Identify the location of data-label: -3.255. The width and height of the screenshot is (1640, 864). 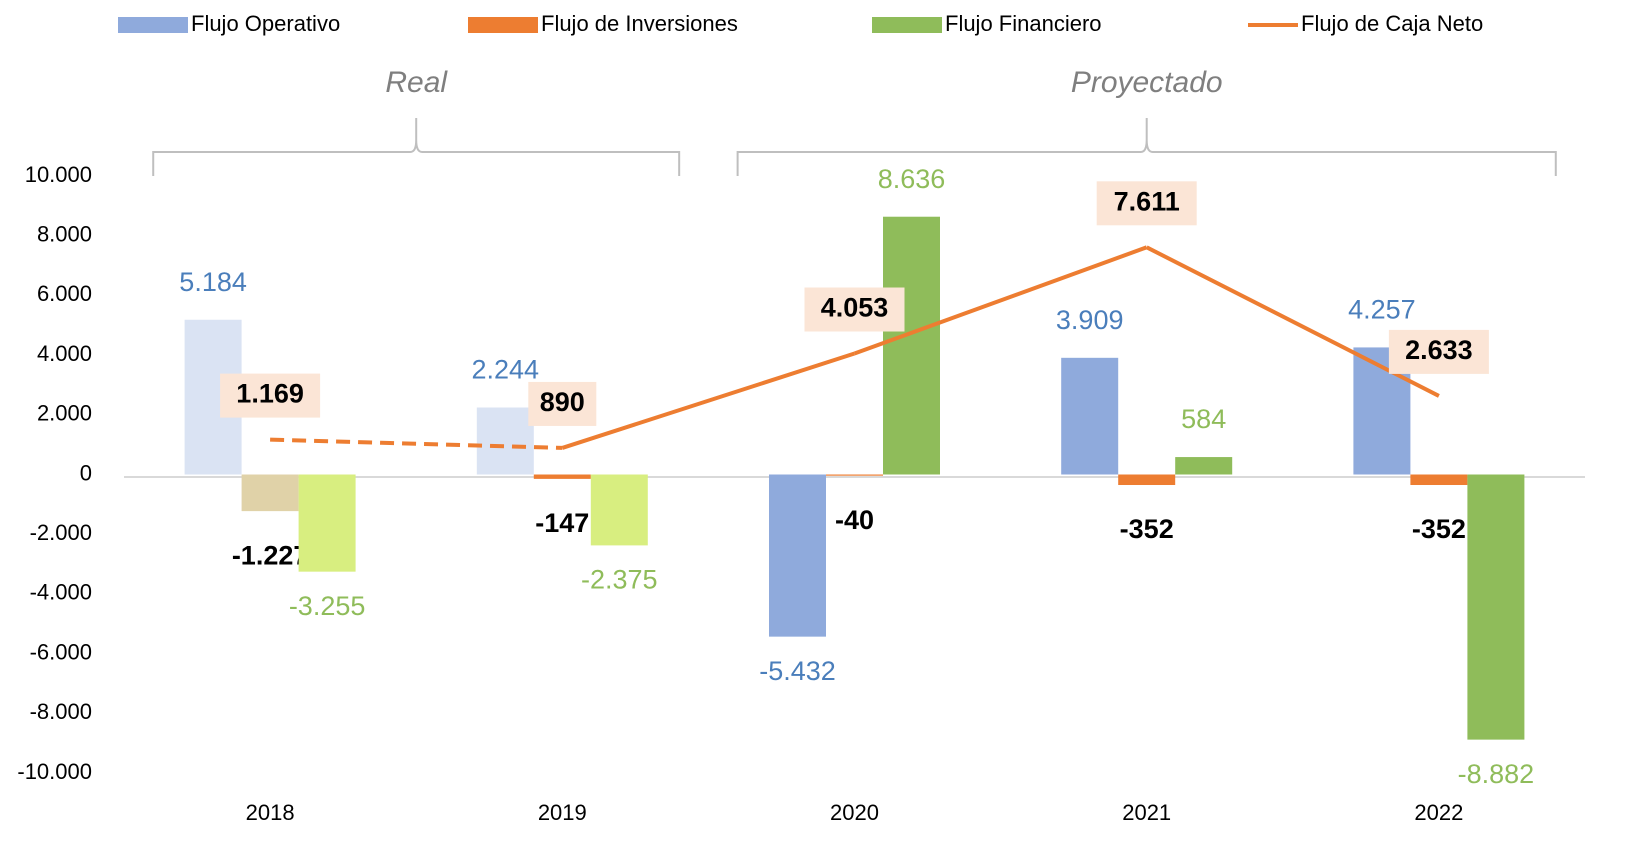
(327, 606).